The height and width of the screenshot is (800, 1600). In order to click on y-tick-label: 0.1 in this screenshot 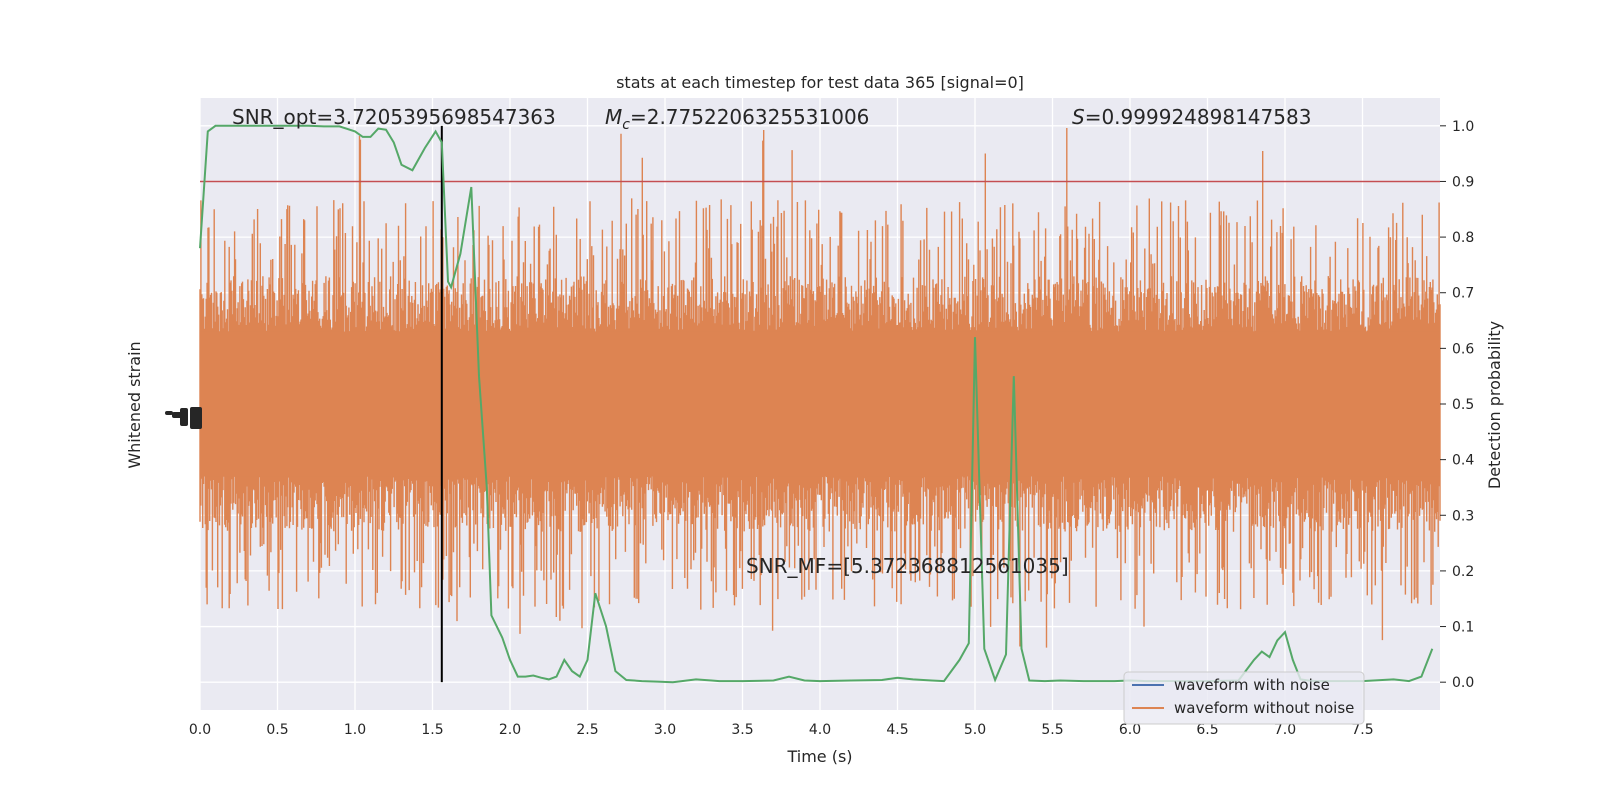, I will do `click(1463, 628)`.